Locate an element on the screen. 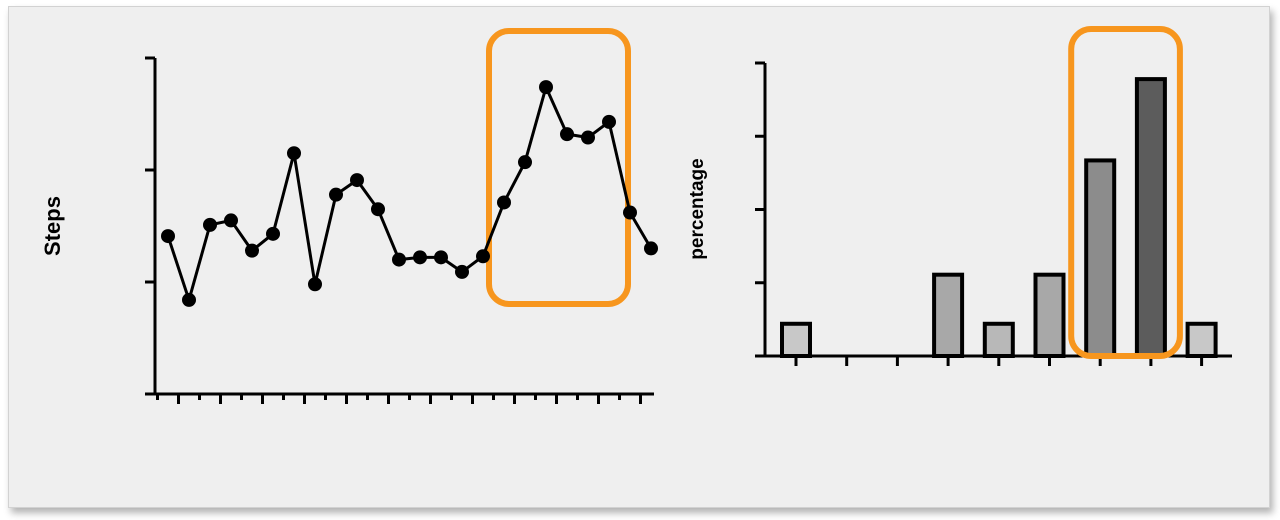  highlight-box-evening-steps is located at coordinates (558, 167).